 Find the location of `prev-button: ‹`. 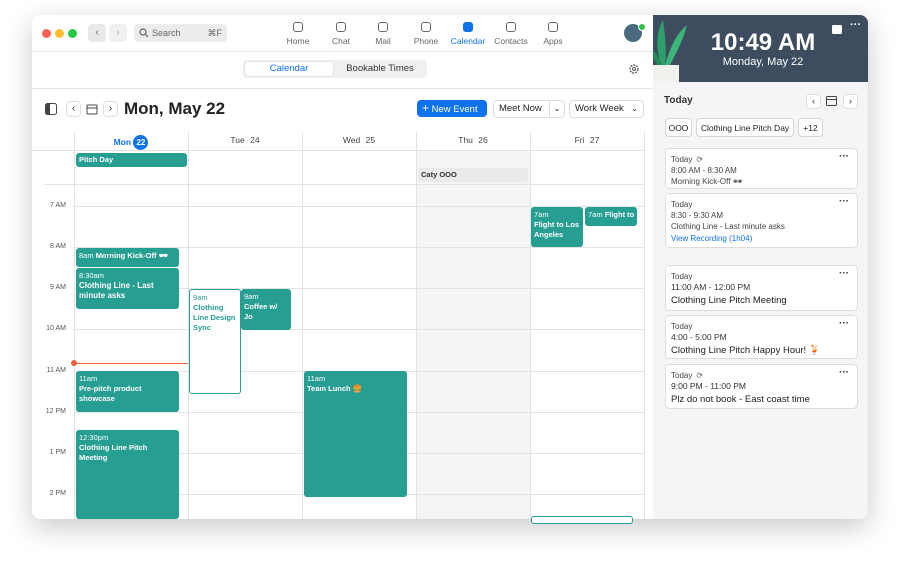

prev-button: ‹ is located at coordinates (73, 109).